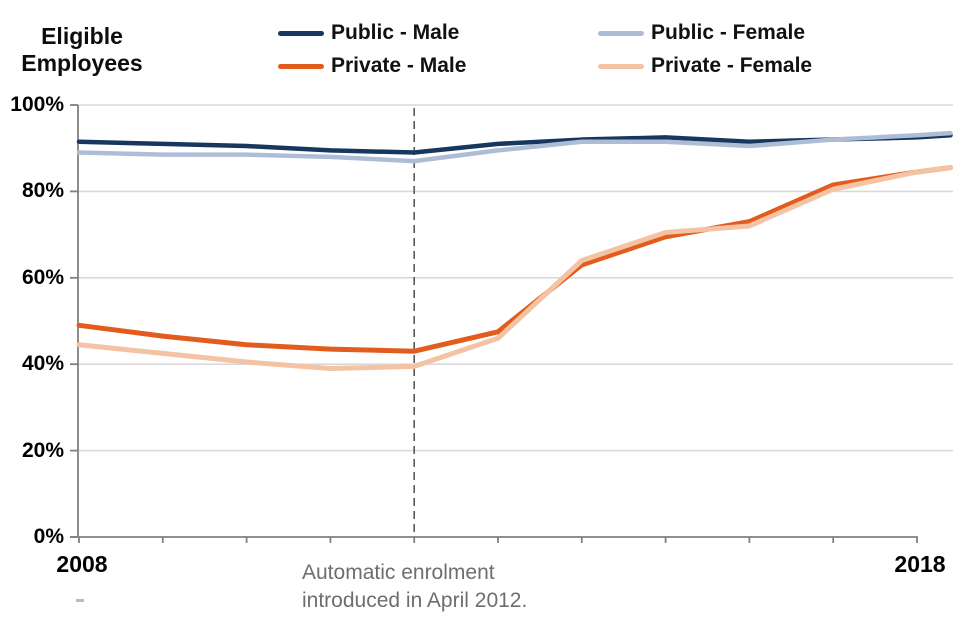 This screenshot has width=960, height=640. What do you see at coordinates (398, 572) in the screenshot?
I see `annotation-line-1: Automatic enrolment` at bounding box center [398, 572].